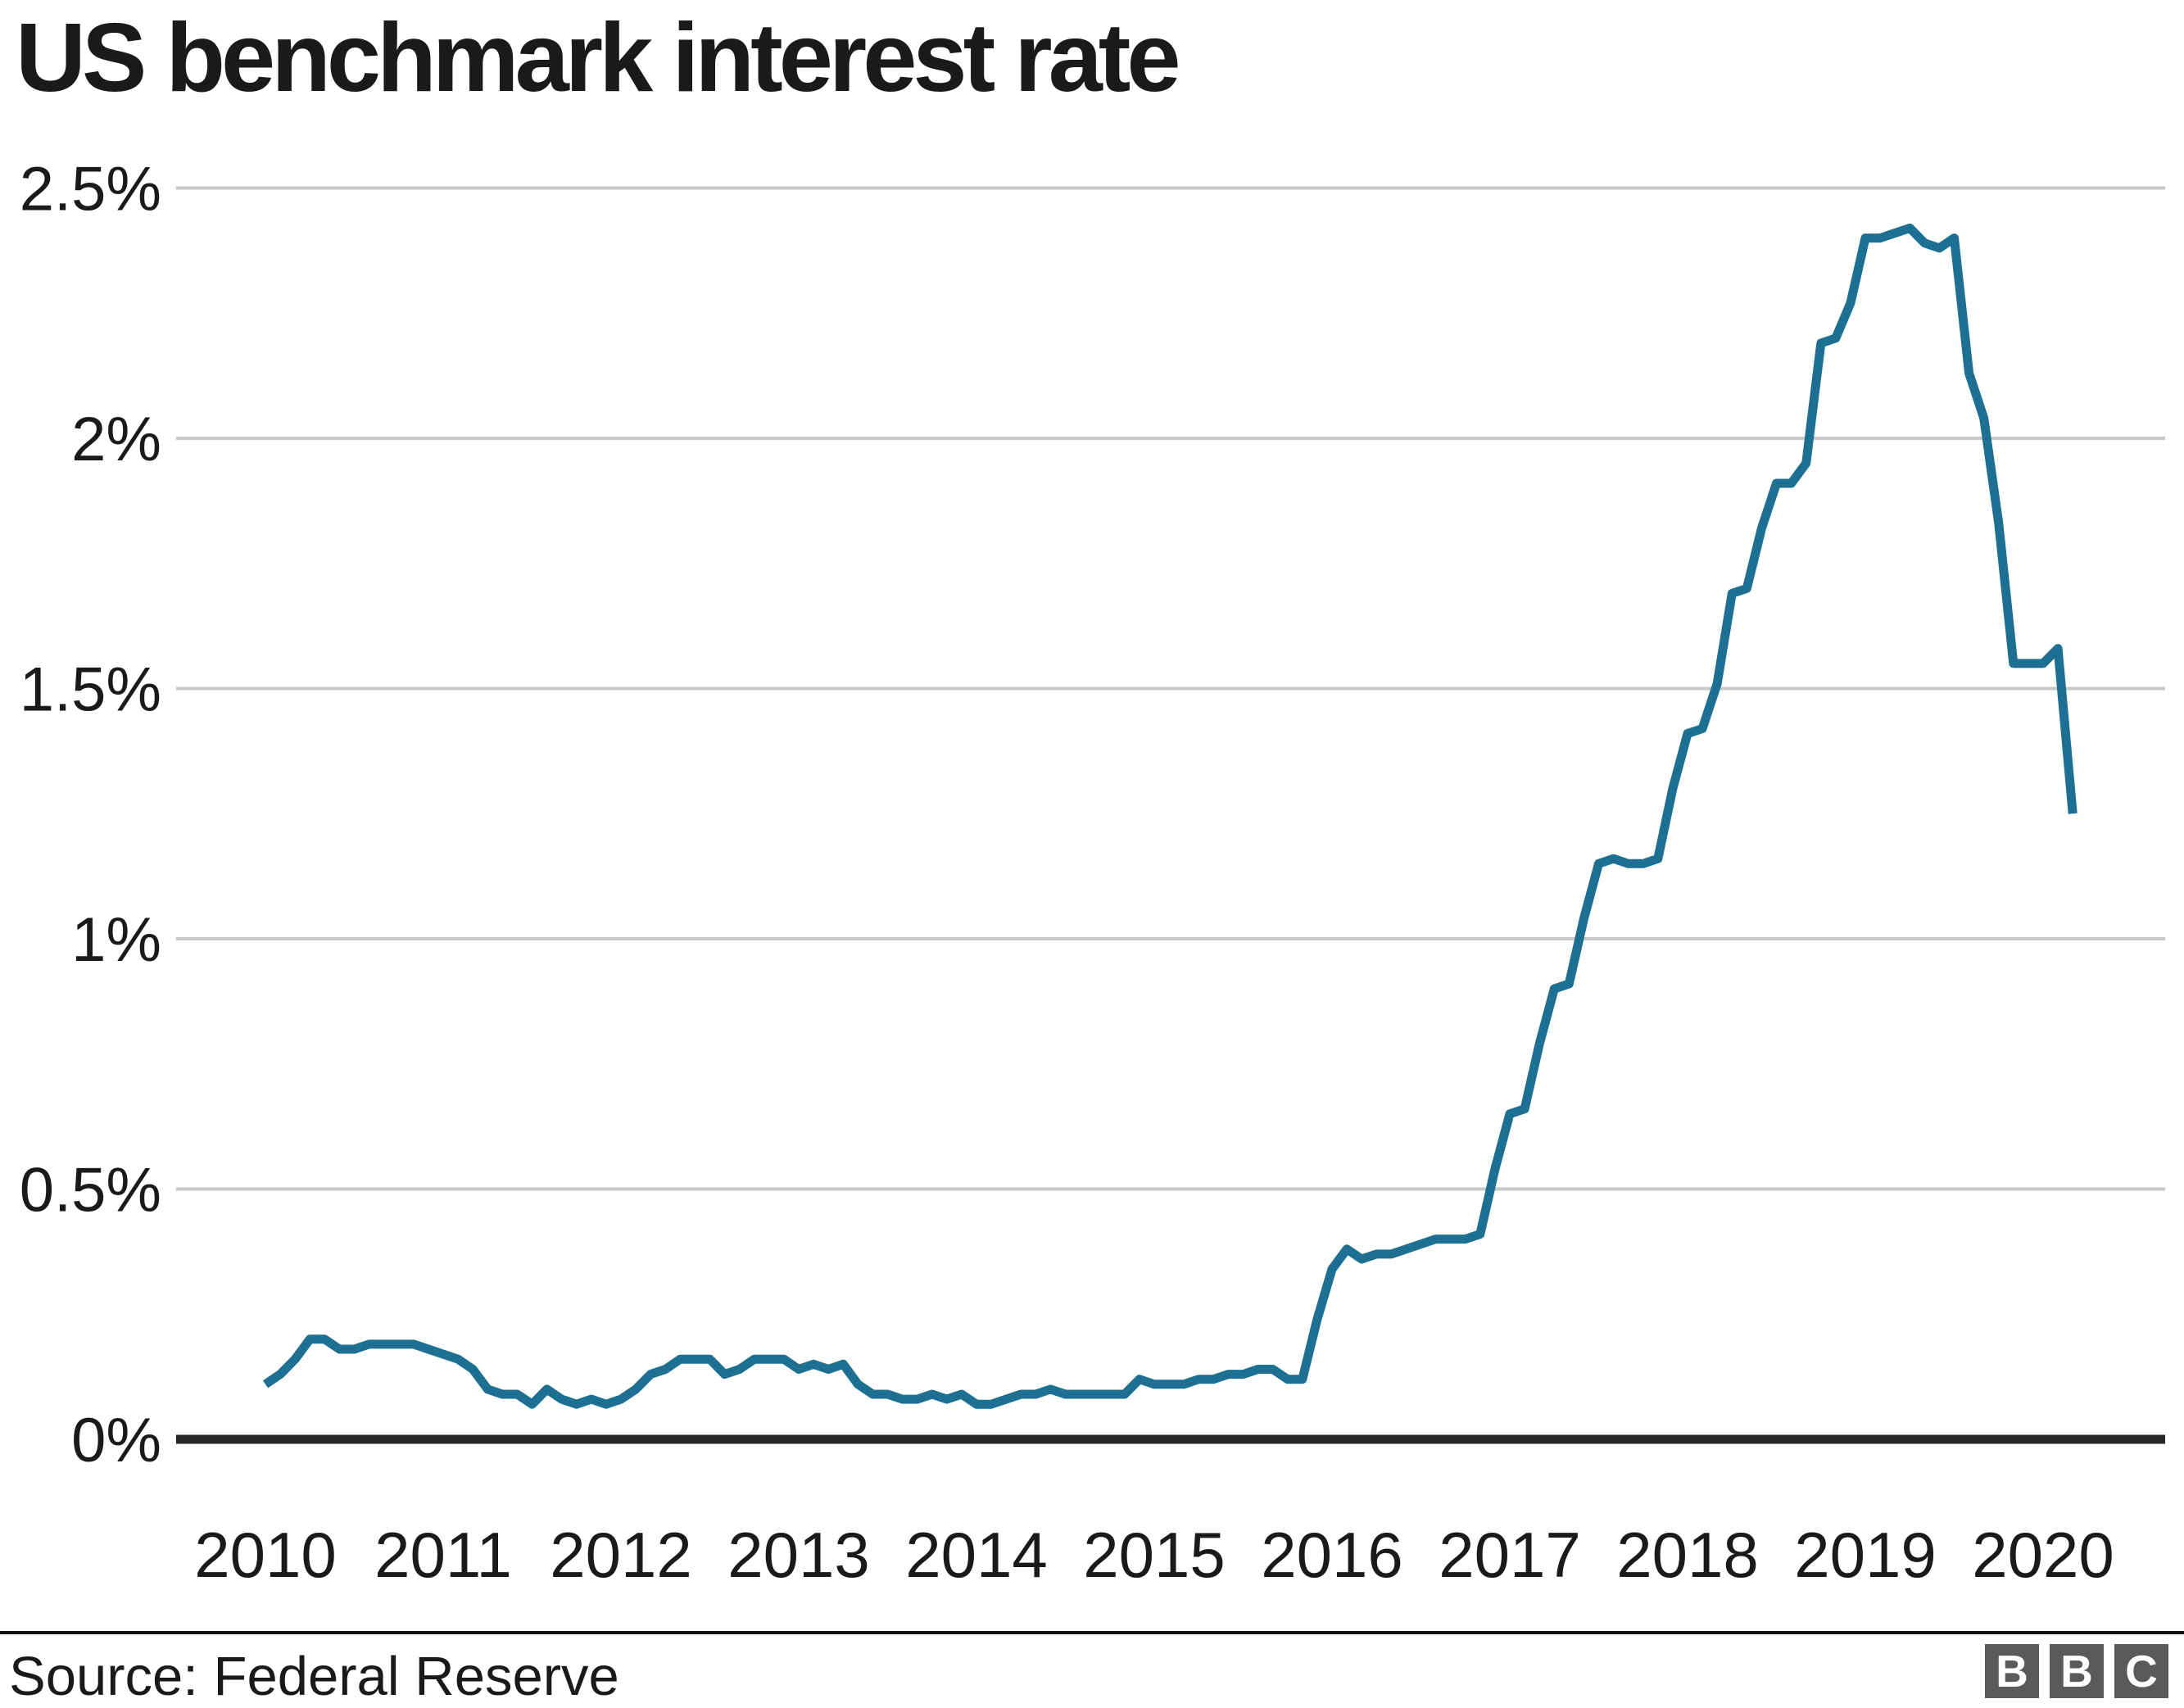 Image resolution: width=2184 pixels, height=1708 pixels. I want to click on x-tick-label-2018: 2018, so click(1687, 1555).